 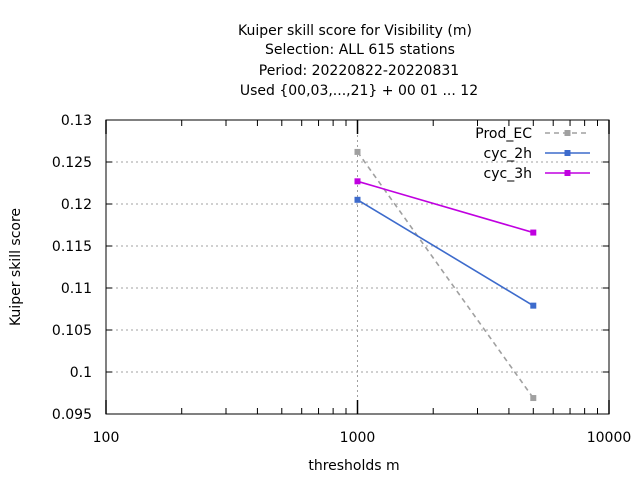 I want to click on y-tick-label: 0.115, so click(x=72, y=247).